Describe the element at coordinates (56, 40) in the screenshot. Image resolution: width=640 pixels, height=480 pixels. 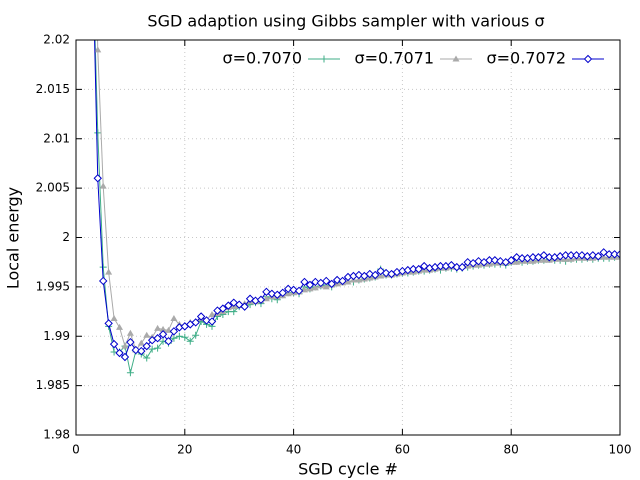
I see `y-tick-label: 2.02` at that location.